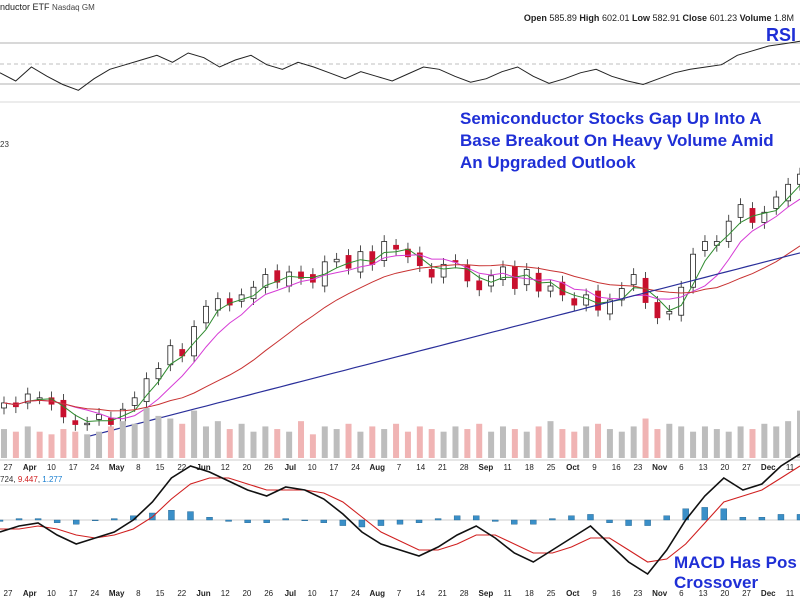 This screenshot has height=600, width=800. What do you see at coordinates (768, 467) in the screenshot?
I see `x-tick-label: Dec` at bounding box center [768, 467].